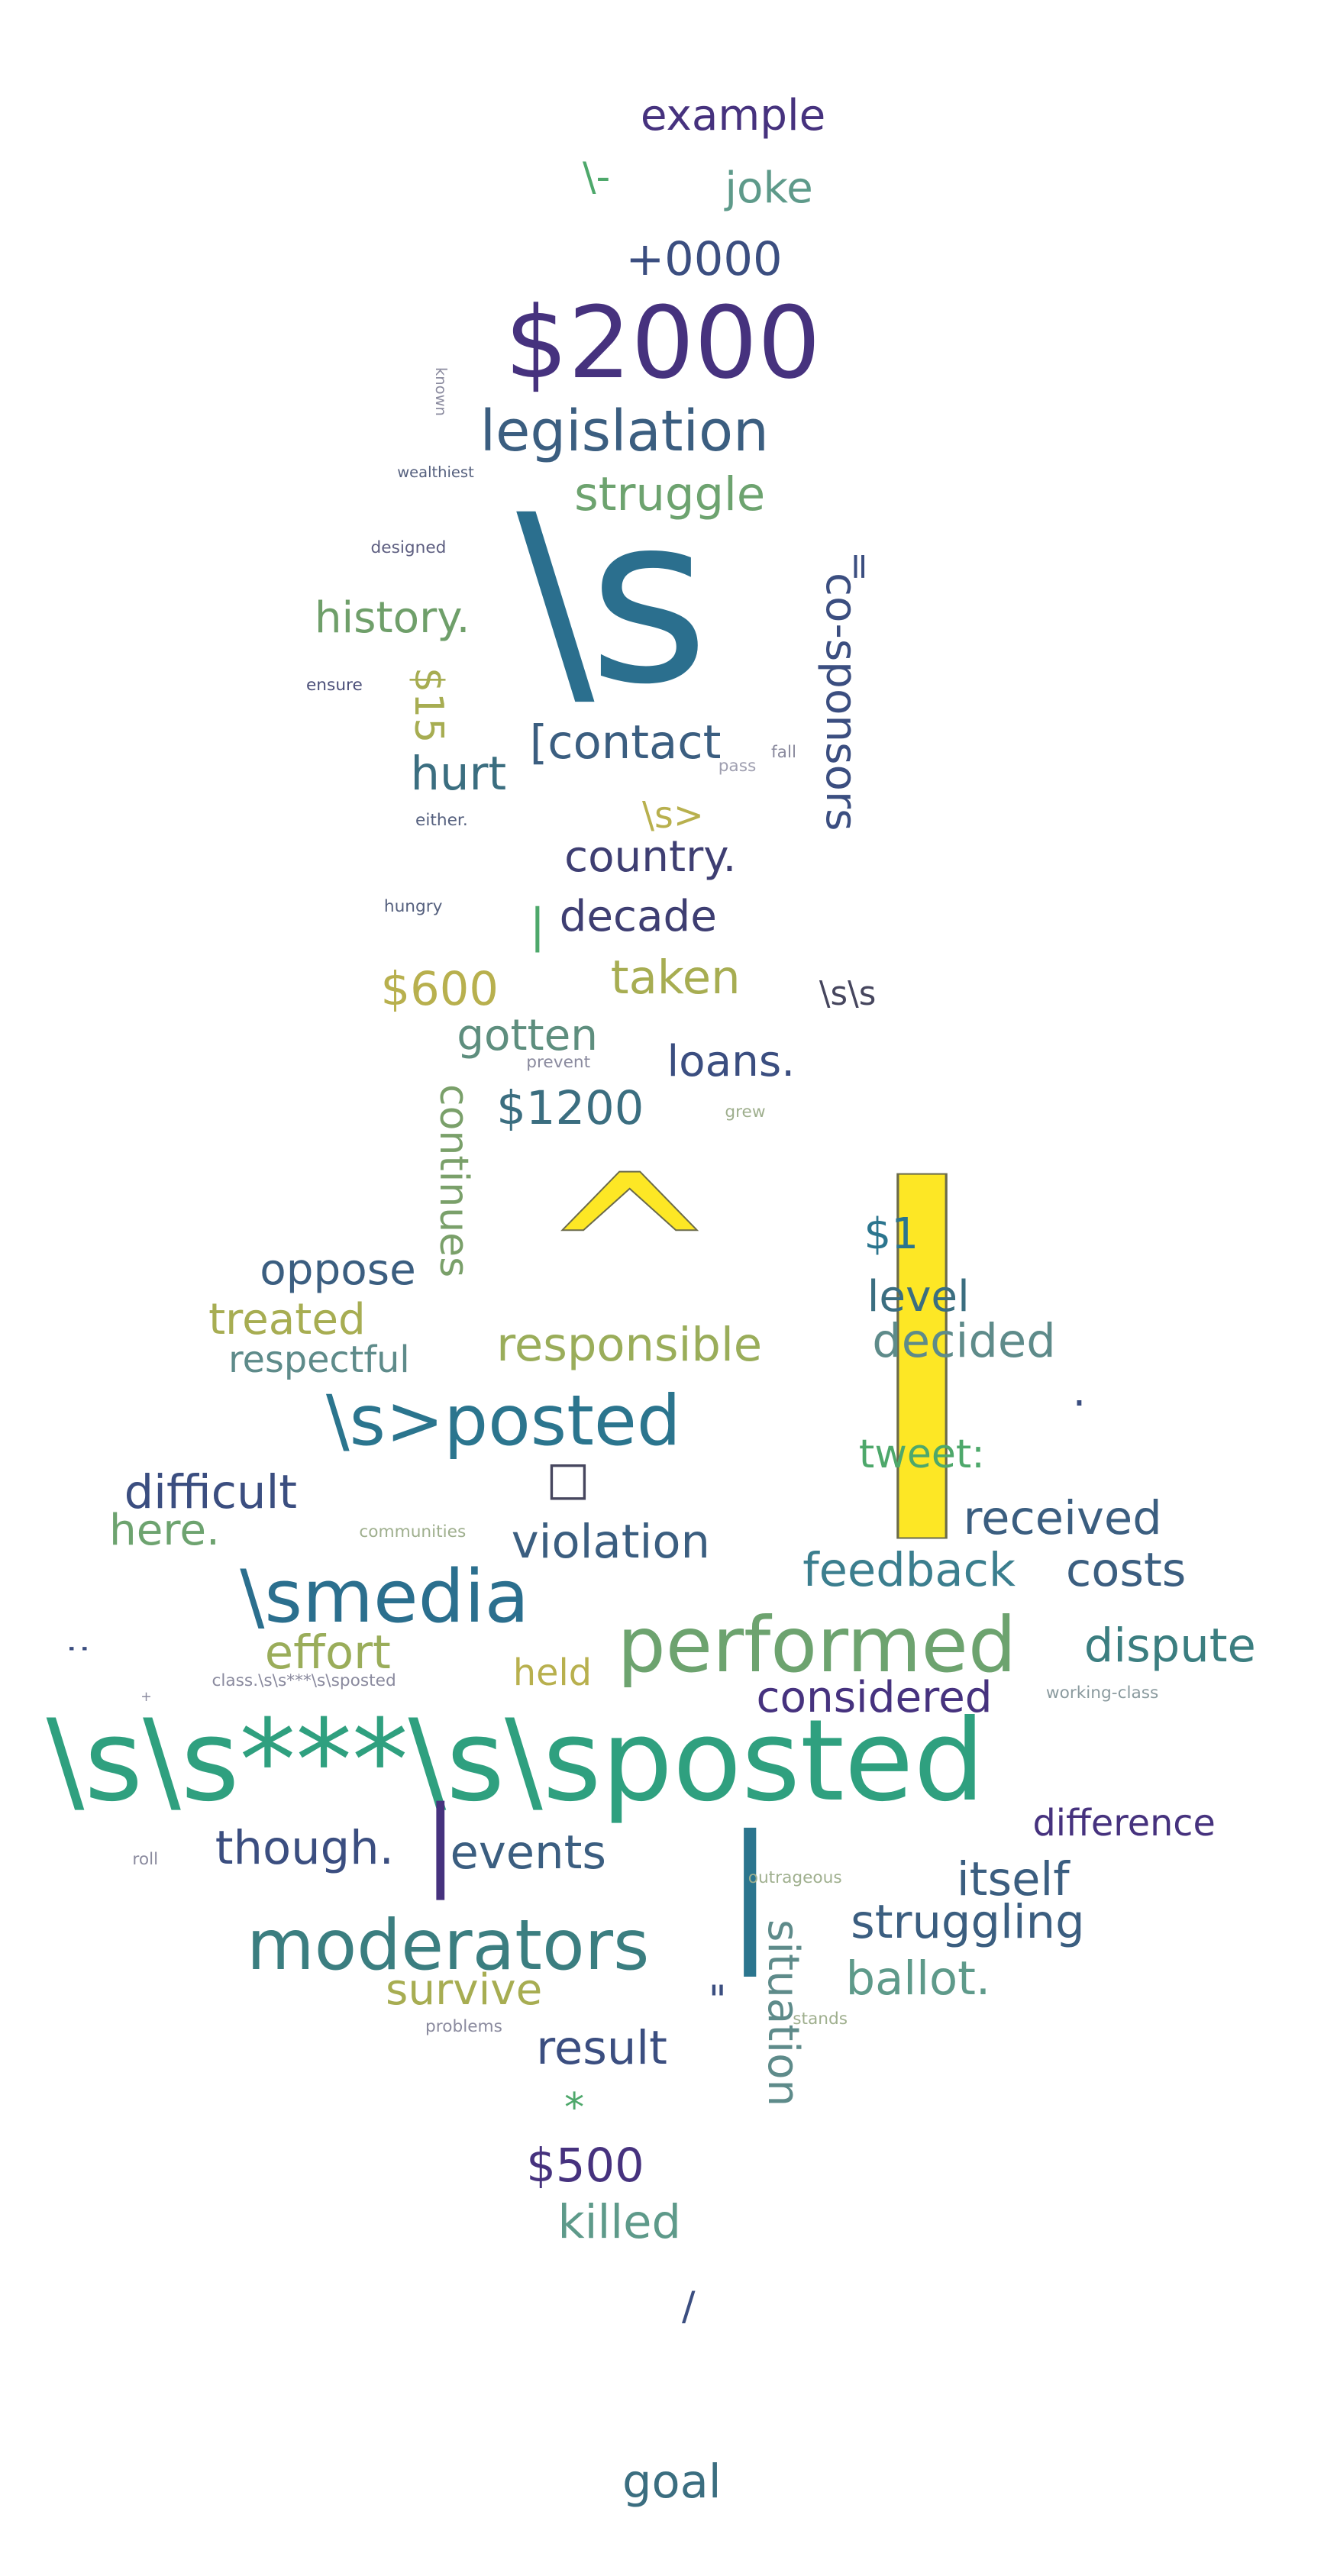  Describe the element at coordinates (619, 2222) in the screenshot. I see `word-killed: killed` at that location.